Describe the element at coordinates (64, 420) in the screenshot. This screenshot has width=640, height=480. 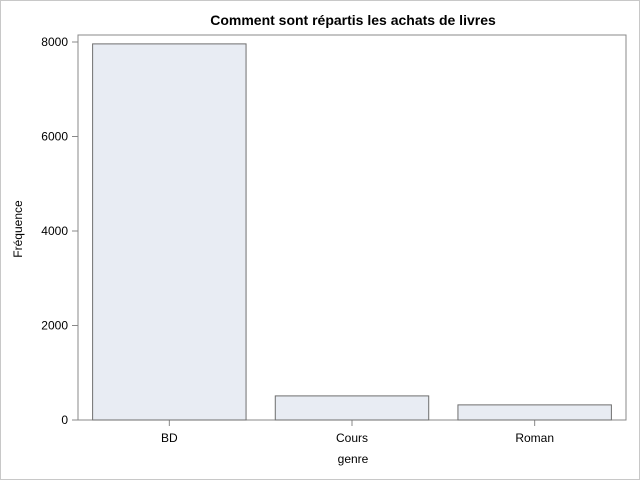
I see `y-tick-label: 0` at that location.